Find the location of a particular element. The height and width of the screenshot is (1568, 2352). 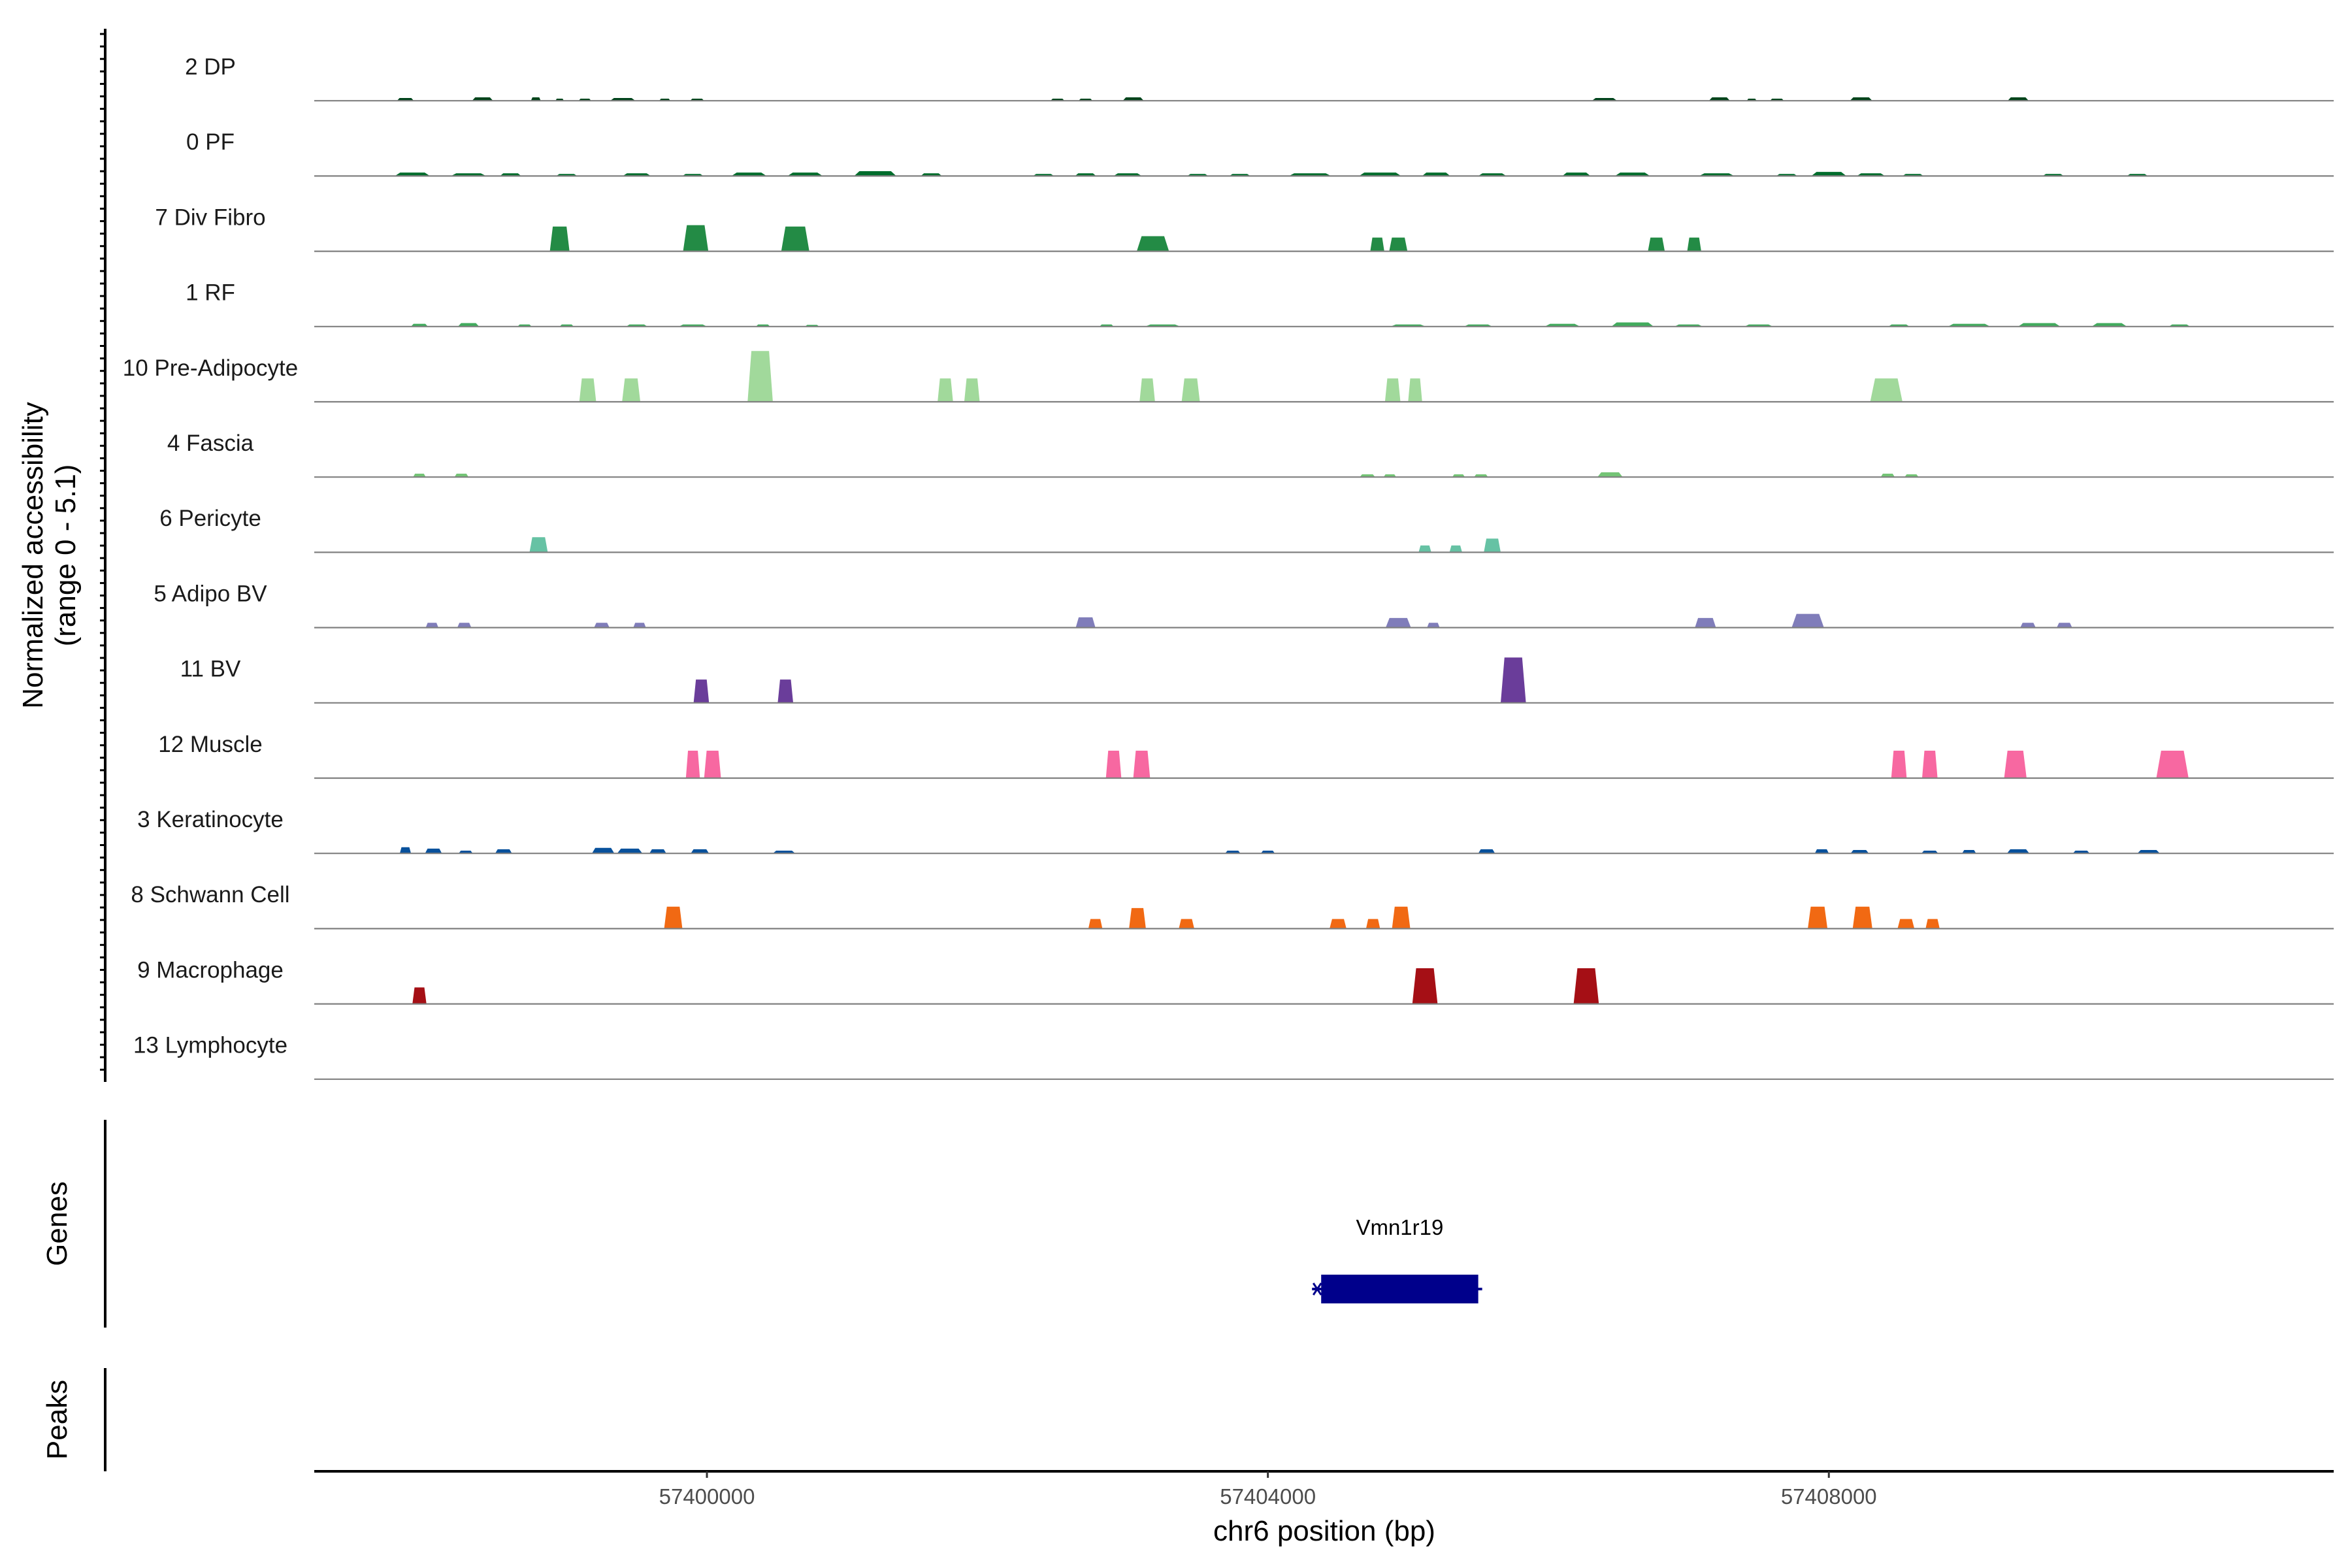

track-9: 11 BV is located at coordinates (1257, 680).